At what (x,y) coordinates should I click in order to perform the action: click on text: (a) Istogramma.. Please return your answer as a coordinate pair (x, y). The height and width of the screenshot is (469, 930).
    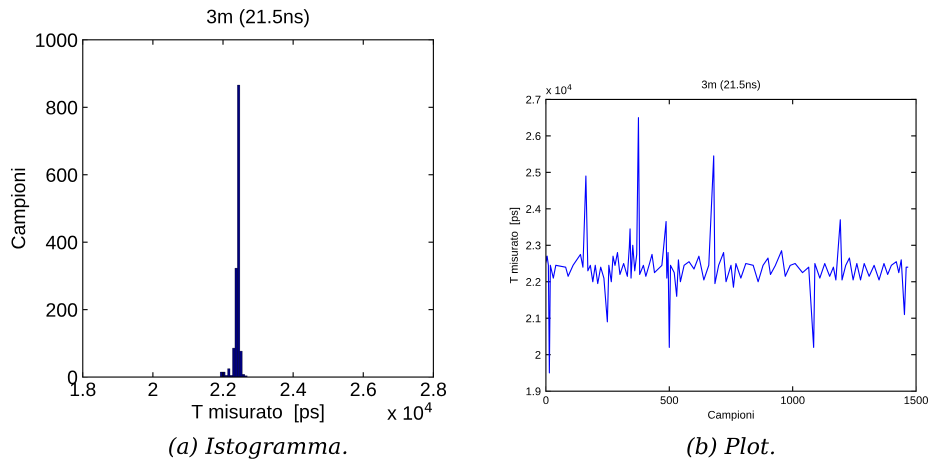
    Looking at the image, I should click on (257, 447).